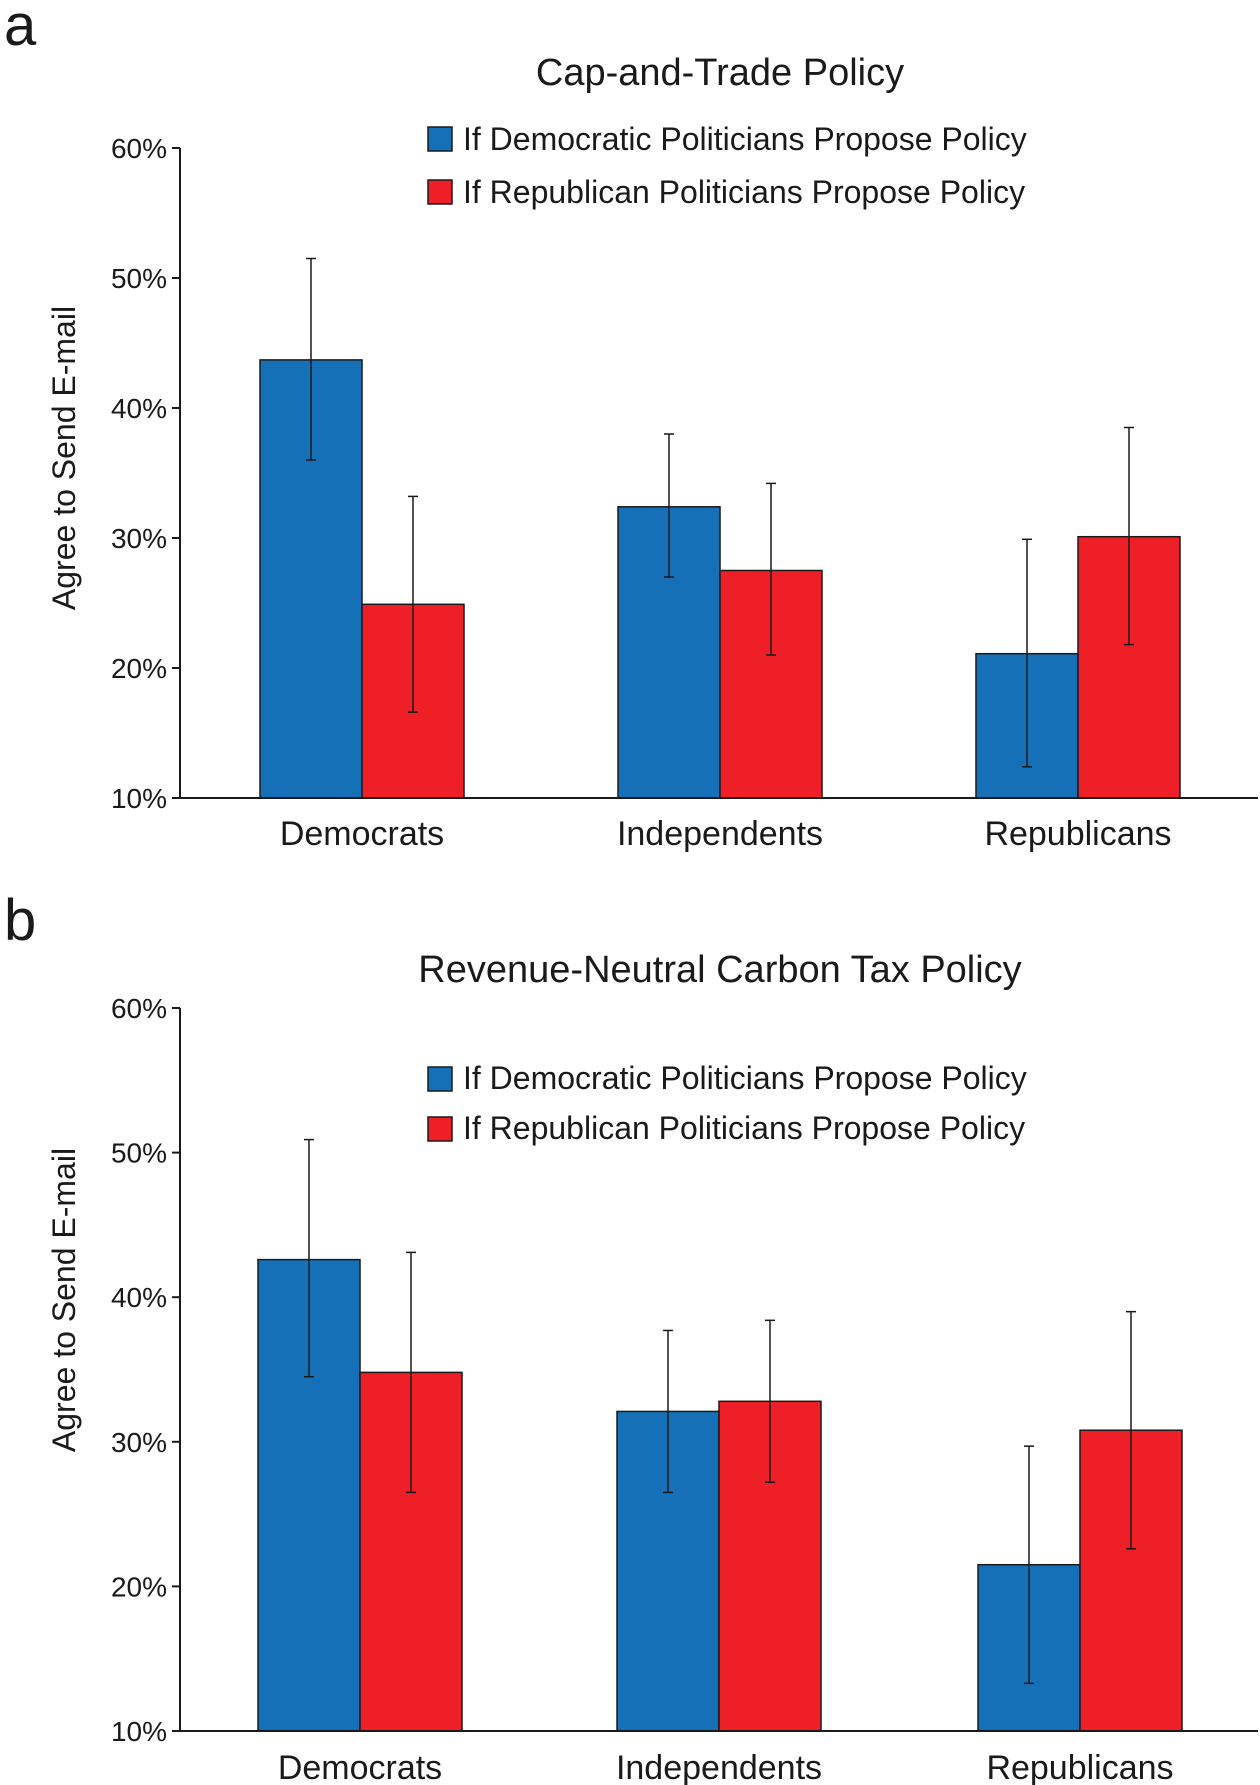  Describe the element at coordinates (64, 1300) in the screenshot. I see `y-axis-label-b: Agree to Send E-mail` at that location.